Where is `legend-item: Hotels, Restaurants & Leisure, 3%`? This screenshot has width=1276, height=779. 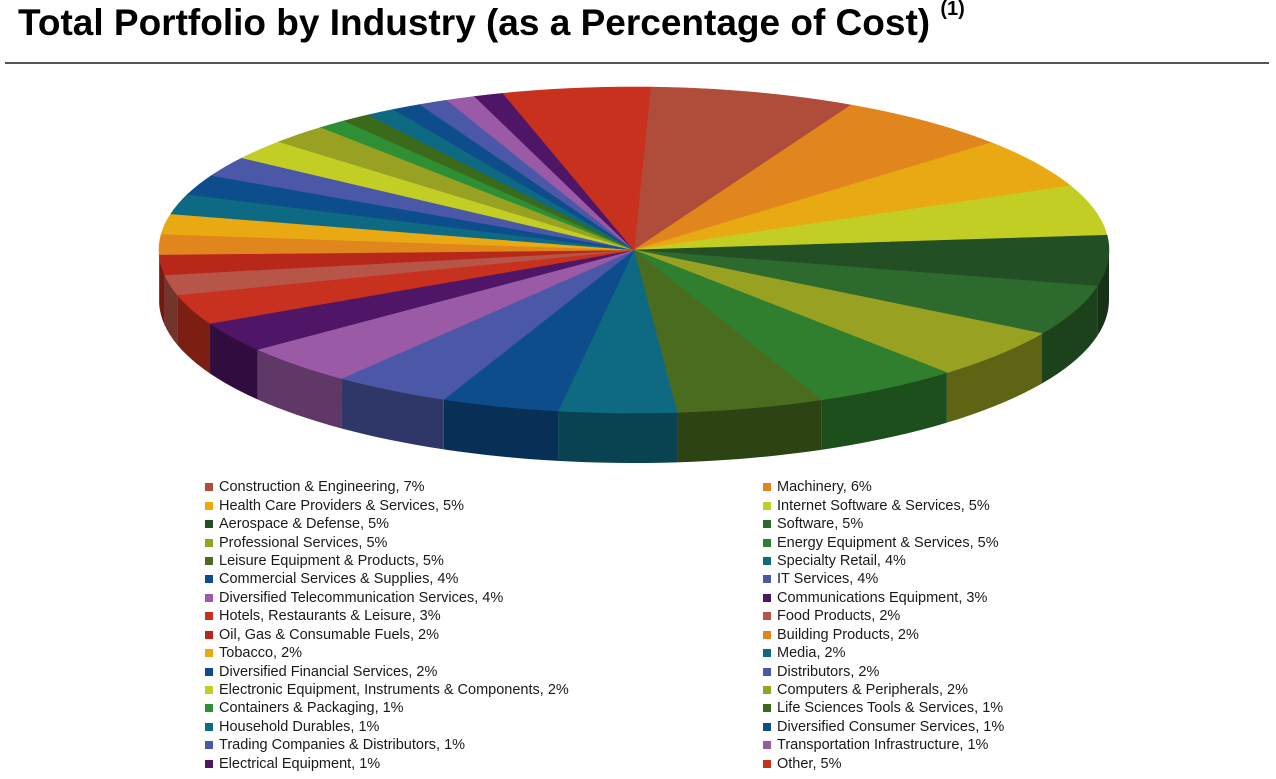
legend-item: Hotels, Restaurants & Leisure, 3% is located at coordinates (387, 616).